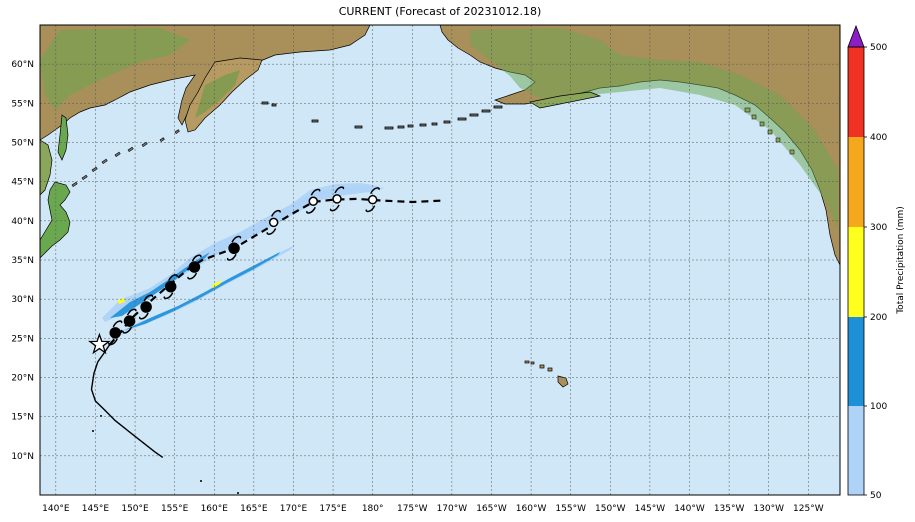 The image size is (915, 522). What do you see at coordinates (22, 339) in the screenshot?
I see `lat-tick-label: 25°N` at bounding box center [22, 339].